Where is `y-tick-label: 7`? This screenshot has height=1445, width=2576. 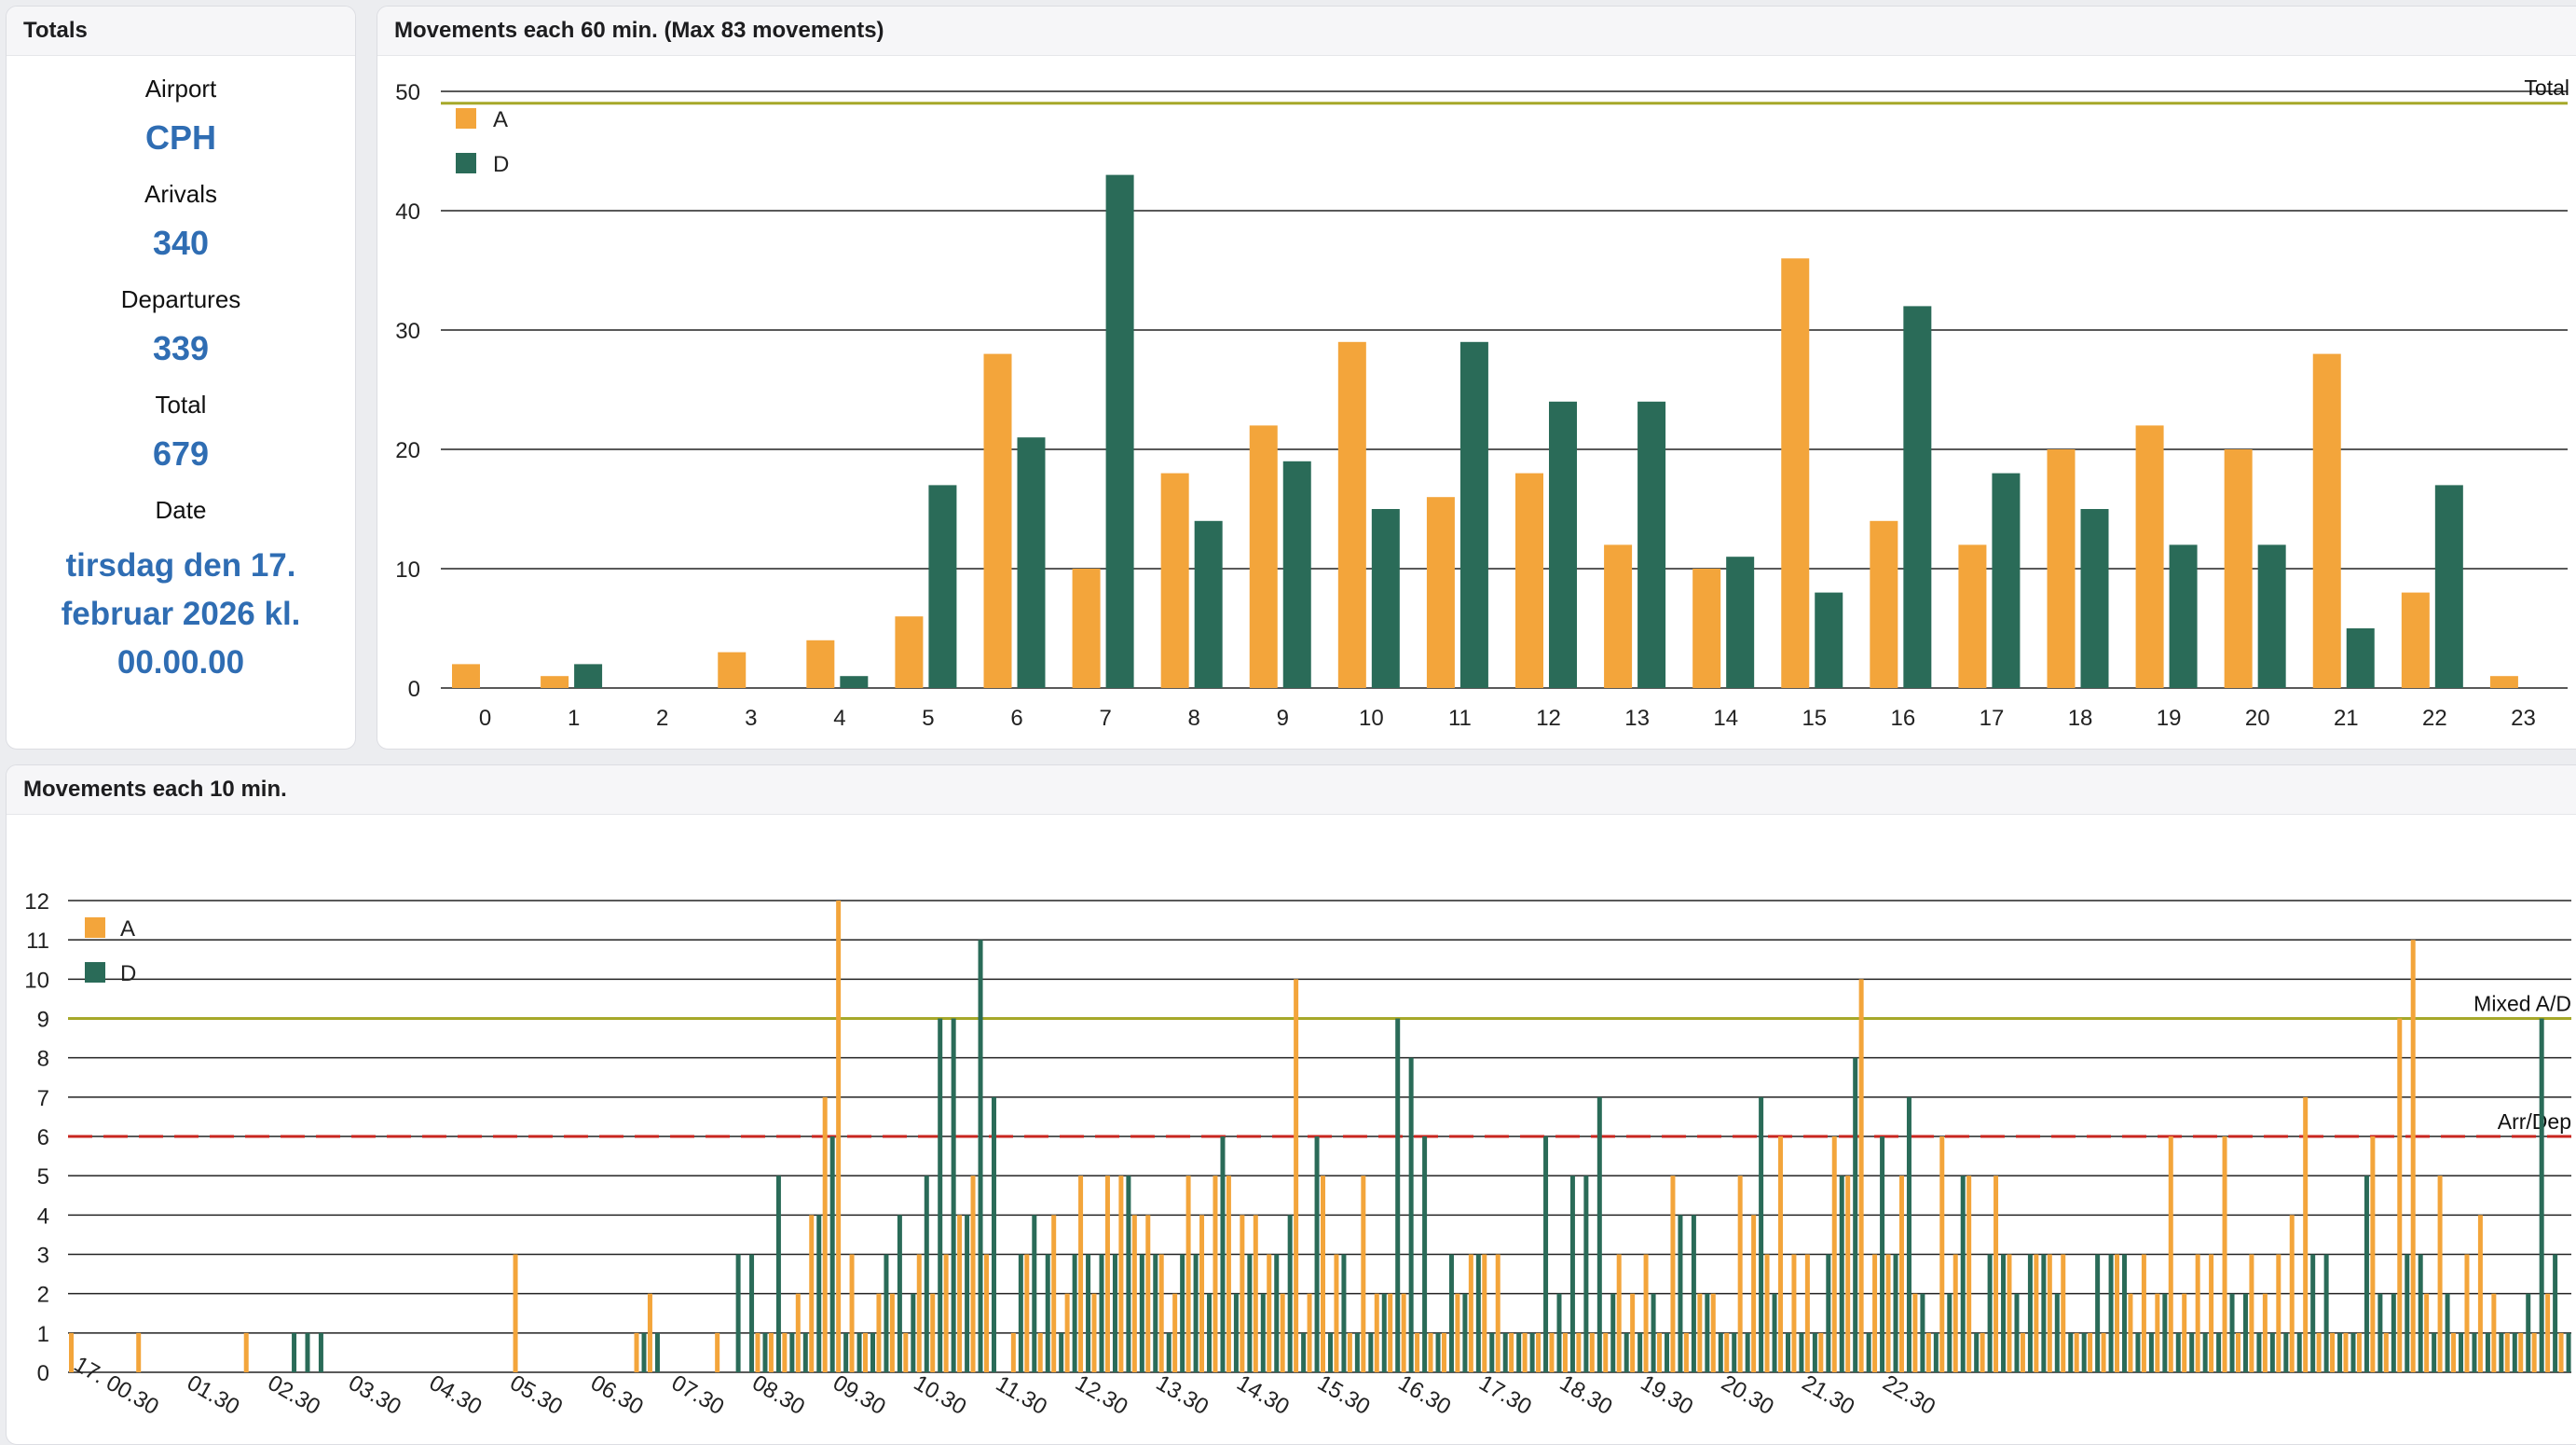 y-tick-label: 7 is located at coordinates (43, 1098).